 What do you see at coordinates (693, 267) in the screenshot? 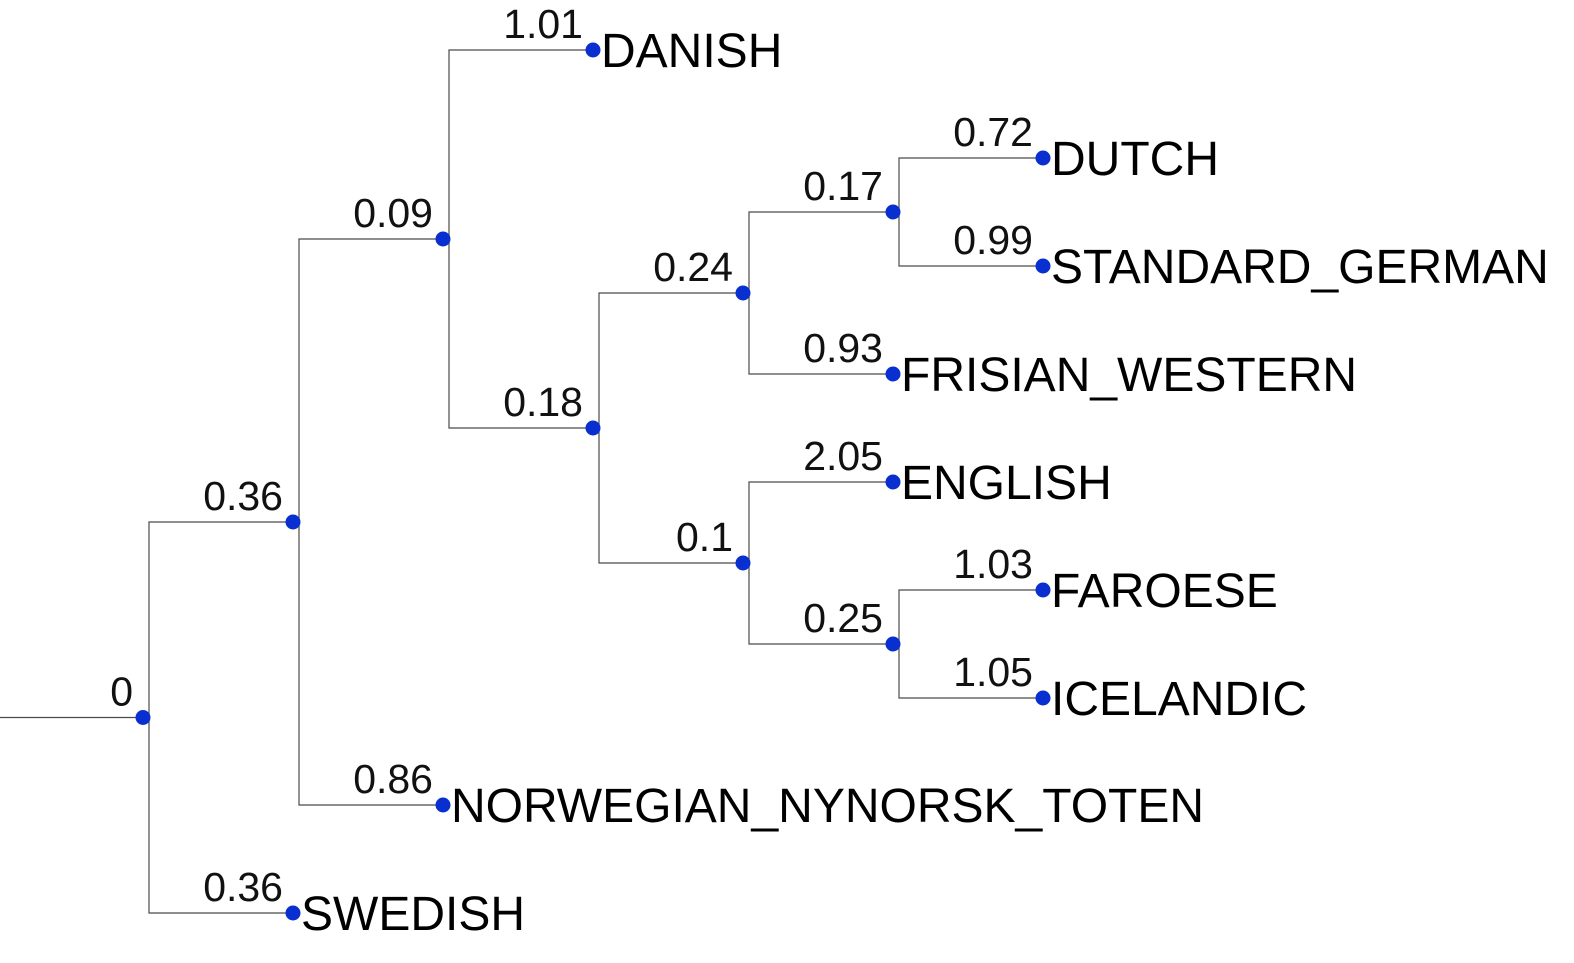
I see `branch-value-n4: 0.24` at bounding box center [693, 267].